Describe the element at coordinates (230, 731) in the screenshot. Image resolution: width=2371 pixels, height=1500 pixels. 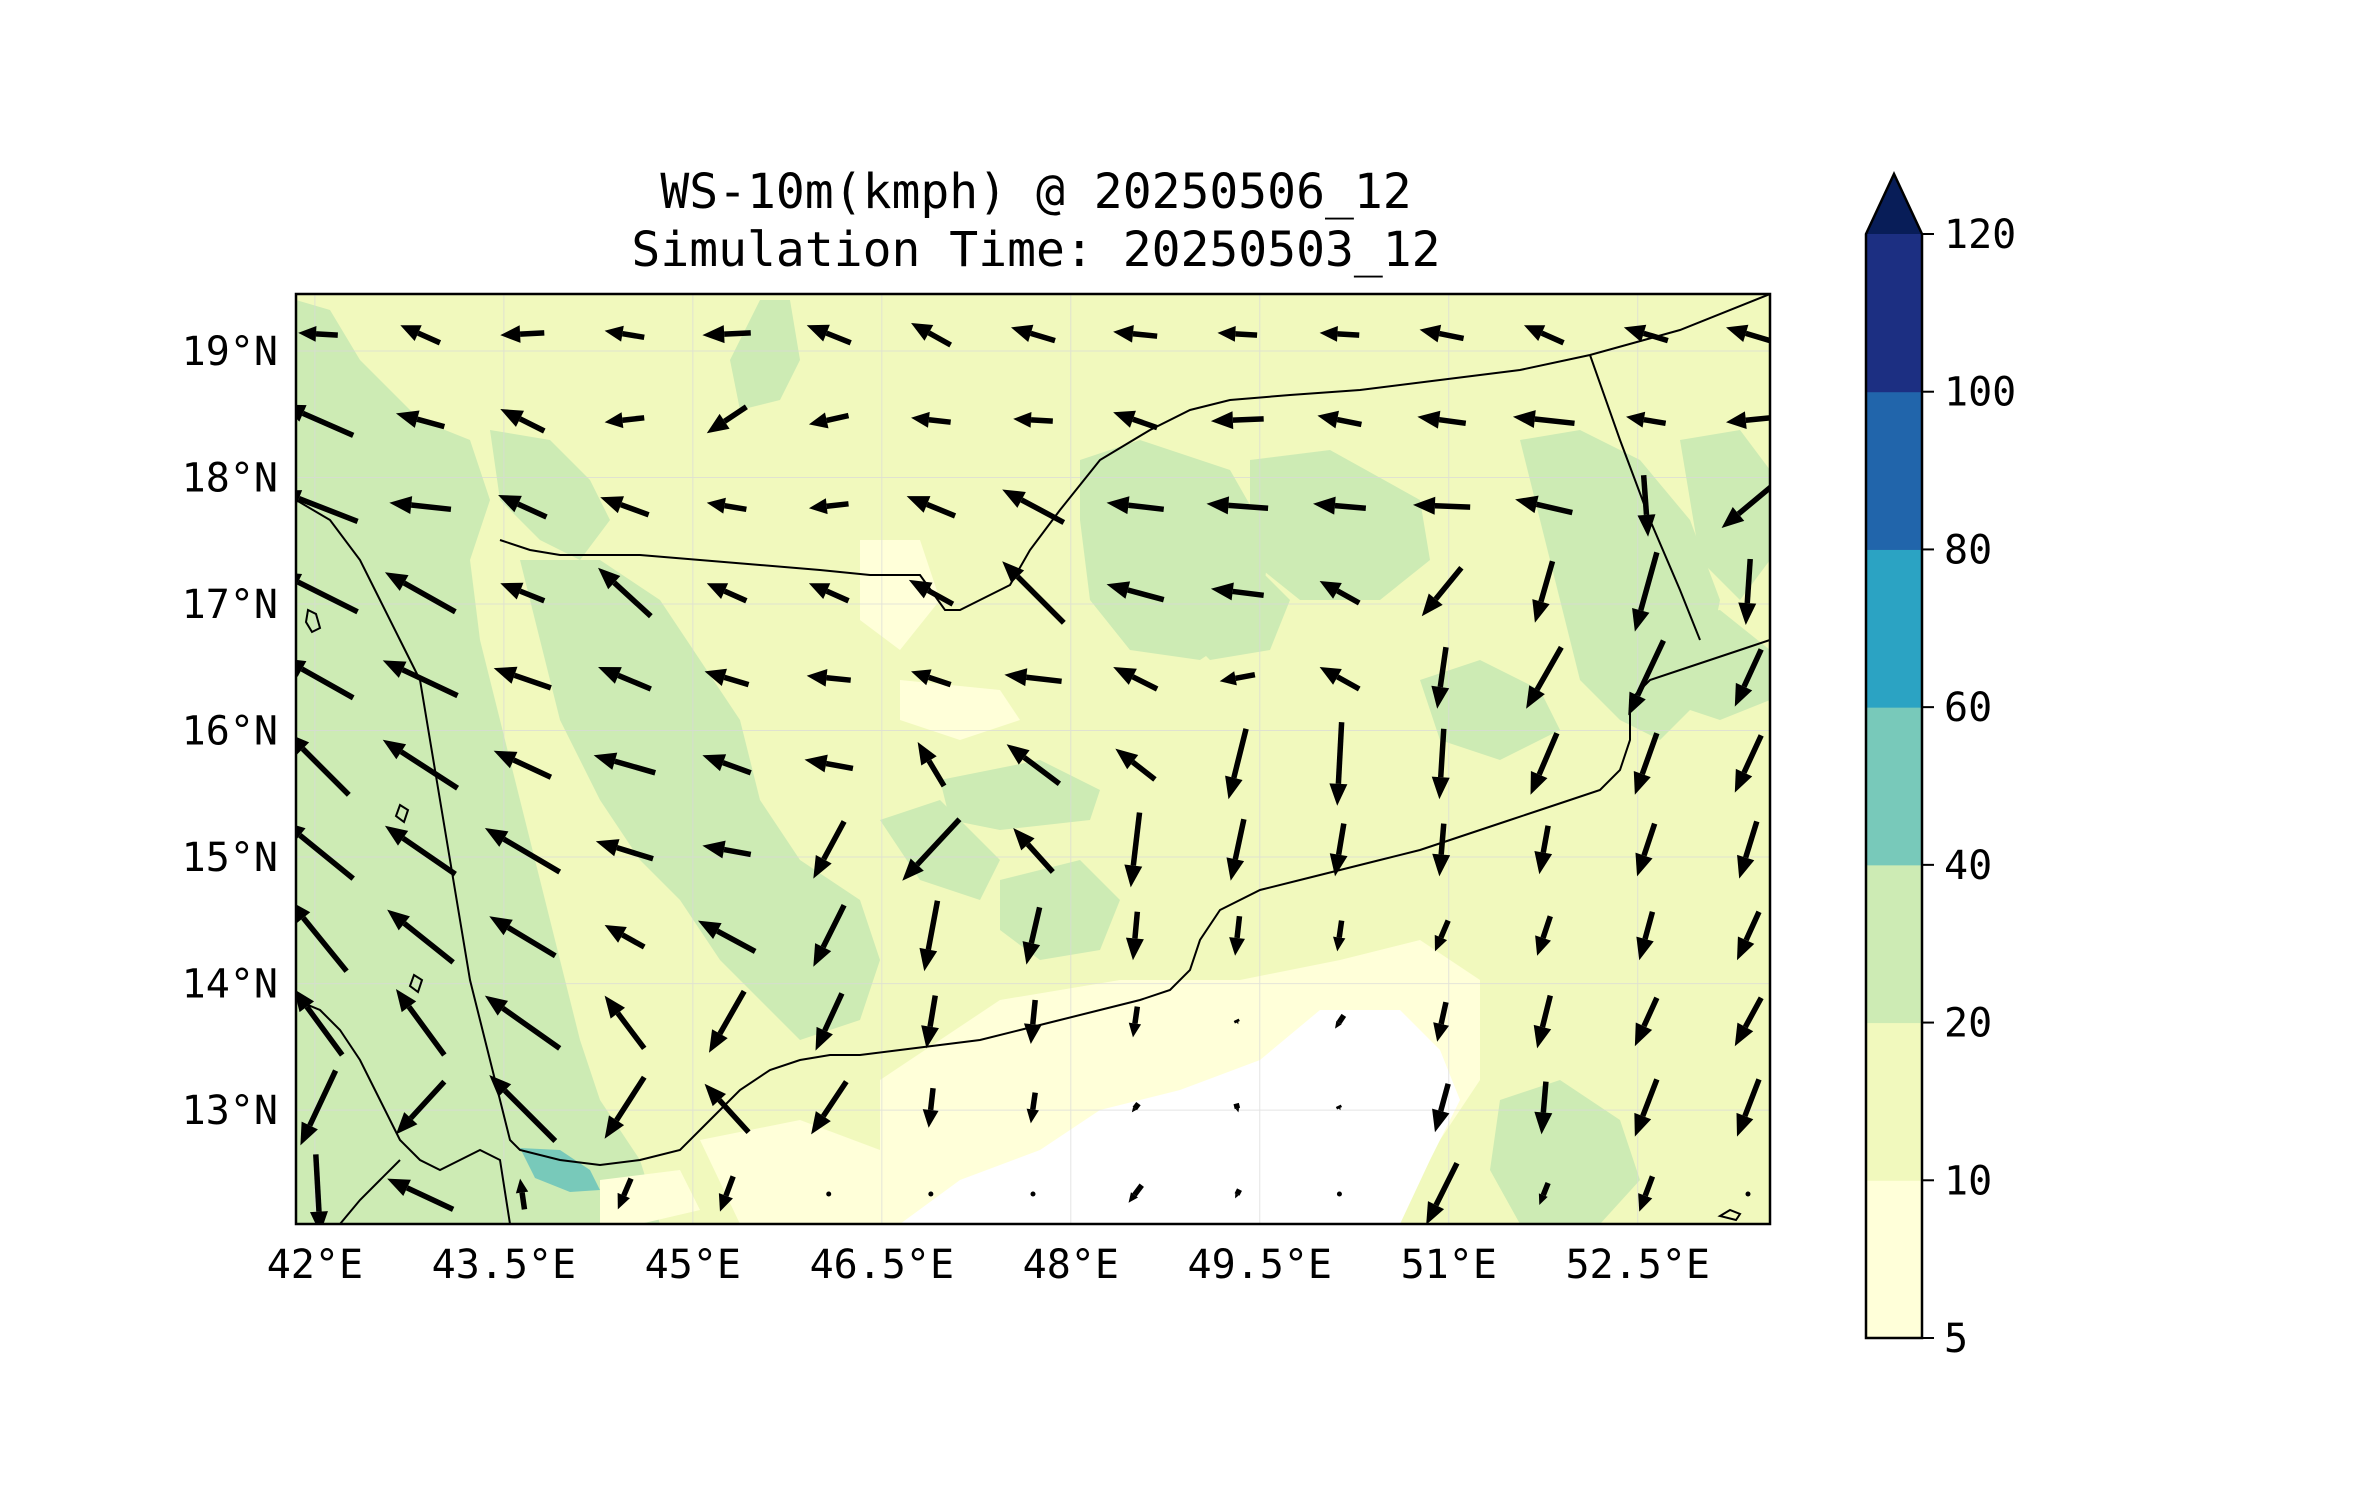
I see `latitude-tick-labels: 19°N 18°N 17°N 16°N 15°N 14°N 13°N` at that location.